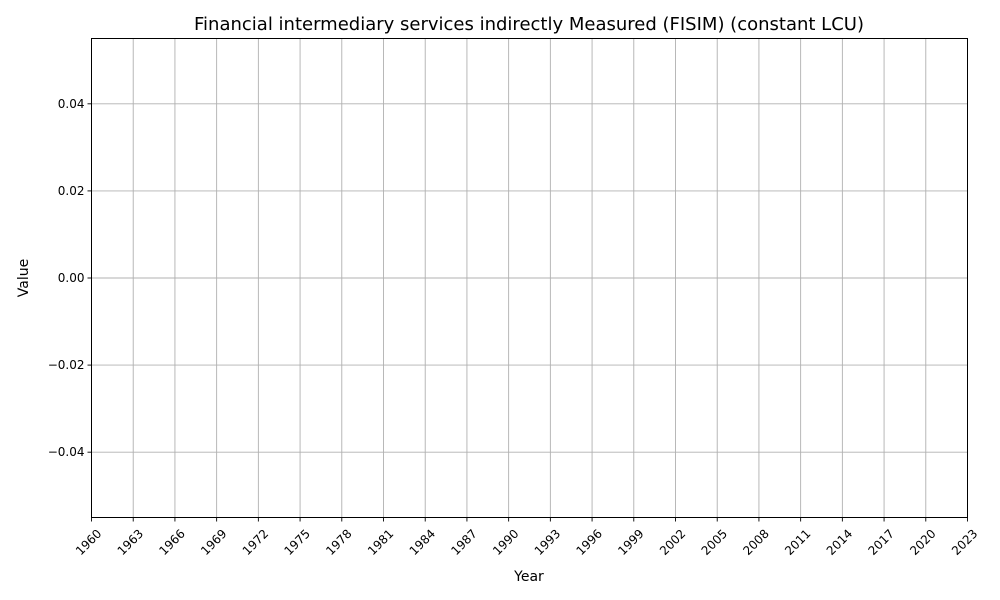 This screenshot has width=1000, height=600. Describe the element at coordinates (839, 542) in the screenshot. I see `x-tick-label: 2014` at that location.